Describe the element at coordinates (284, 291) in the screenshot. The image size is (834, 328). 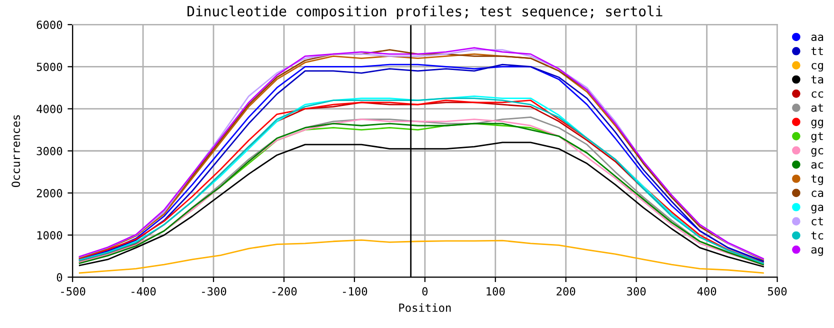
I see `x-tick-label: -200` at that location.